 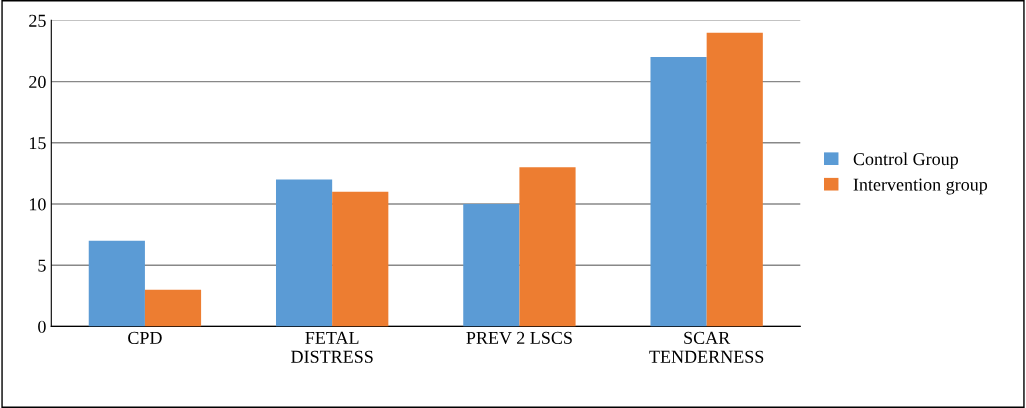 What do you see at coordinates (37, 20) in the screenshot?
I see `y-tick-label: 25` at bounding box center [37, 20].